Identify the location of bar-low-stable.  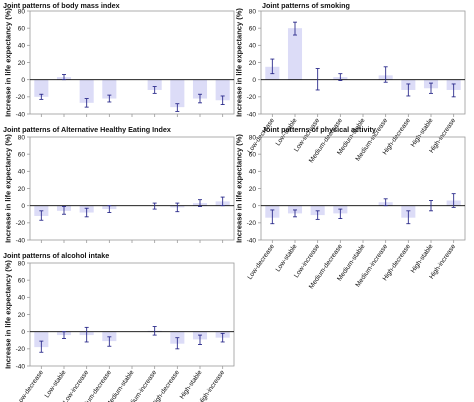
(295, 54).